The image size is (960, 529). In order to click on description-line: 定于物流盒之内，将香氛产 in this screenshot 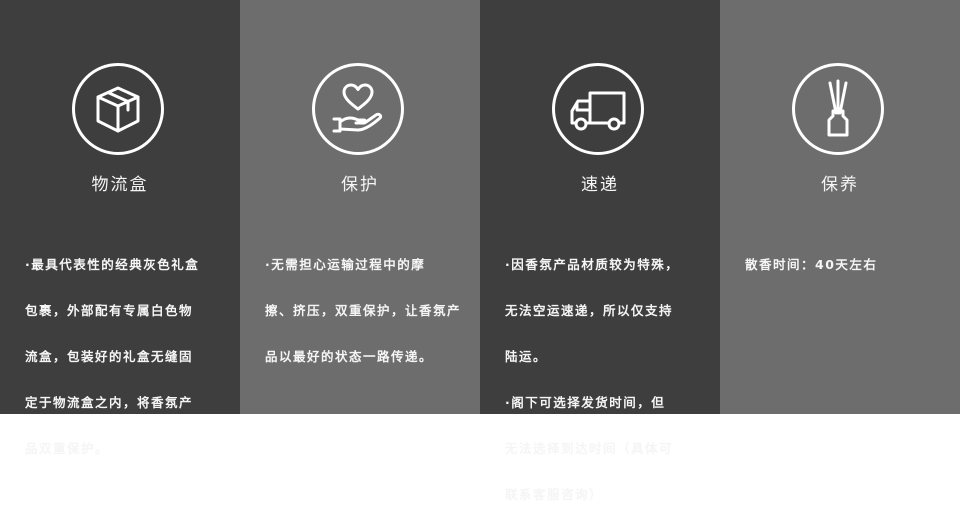, I will do `click(109, 402)`.